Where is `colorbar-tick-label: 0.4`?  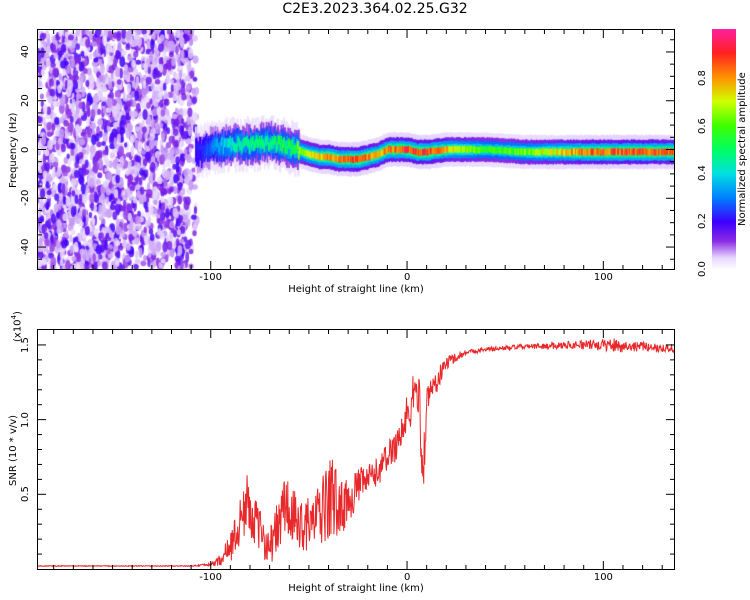 colorbar-tick-label: 0.4 is located at coordinates (702, 173).